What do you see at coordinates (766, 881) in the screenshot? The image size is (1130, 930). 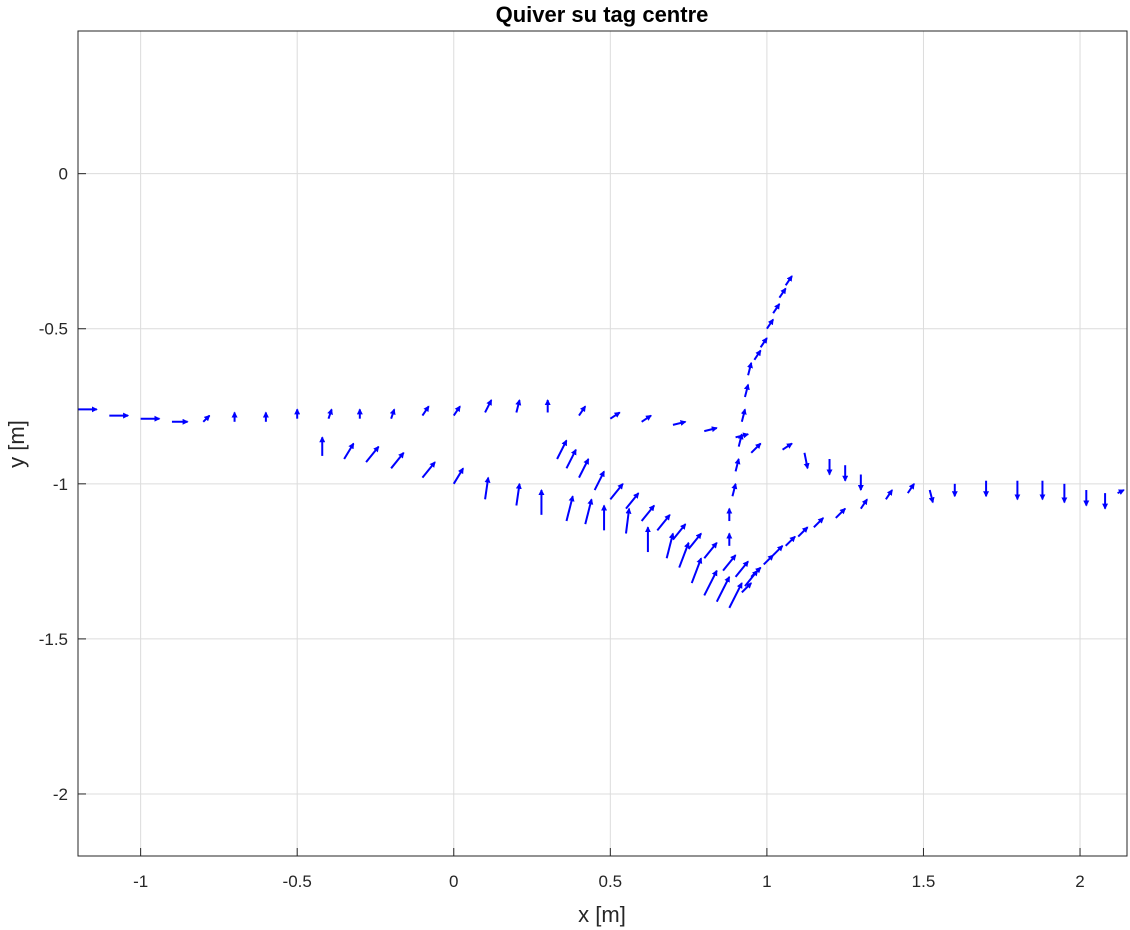 I see `x-tick-label: 1` at bounding box center [766, 881].